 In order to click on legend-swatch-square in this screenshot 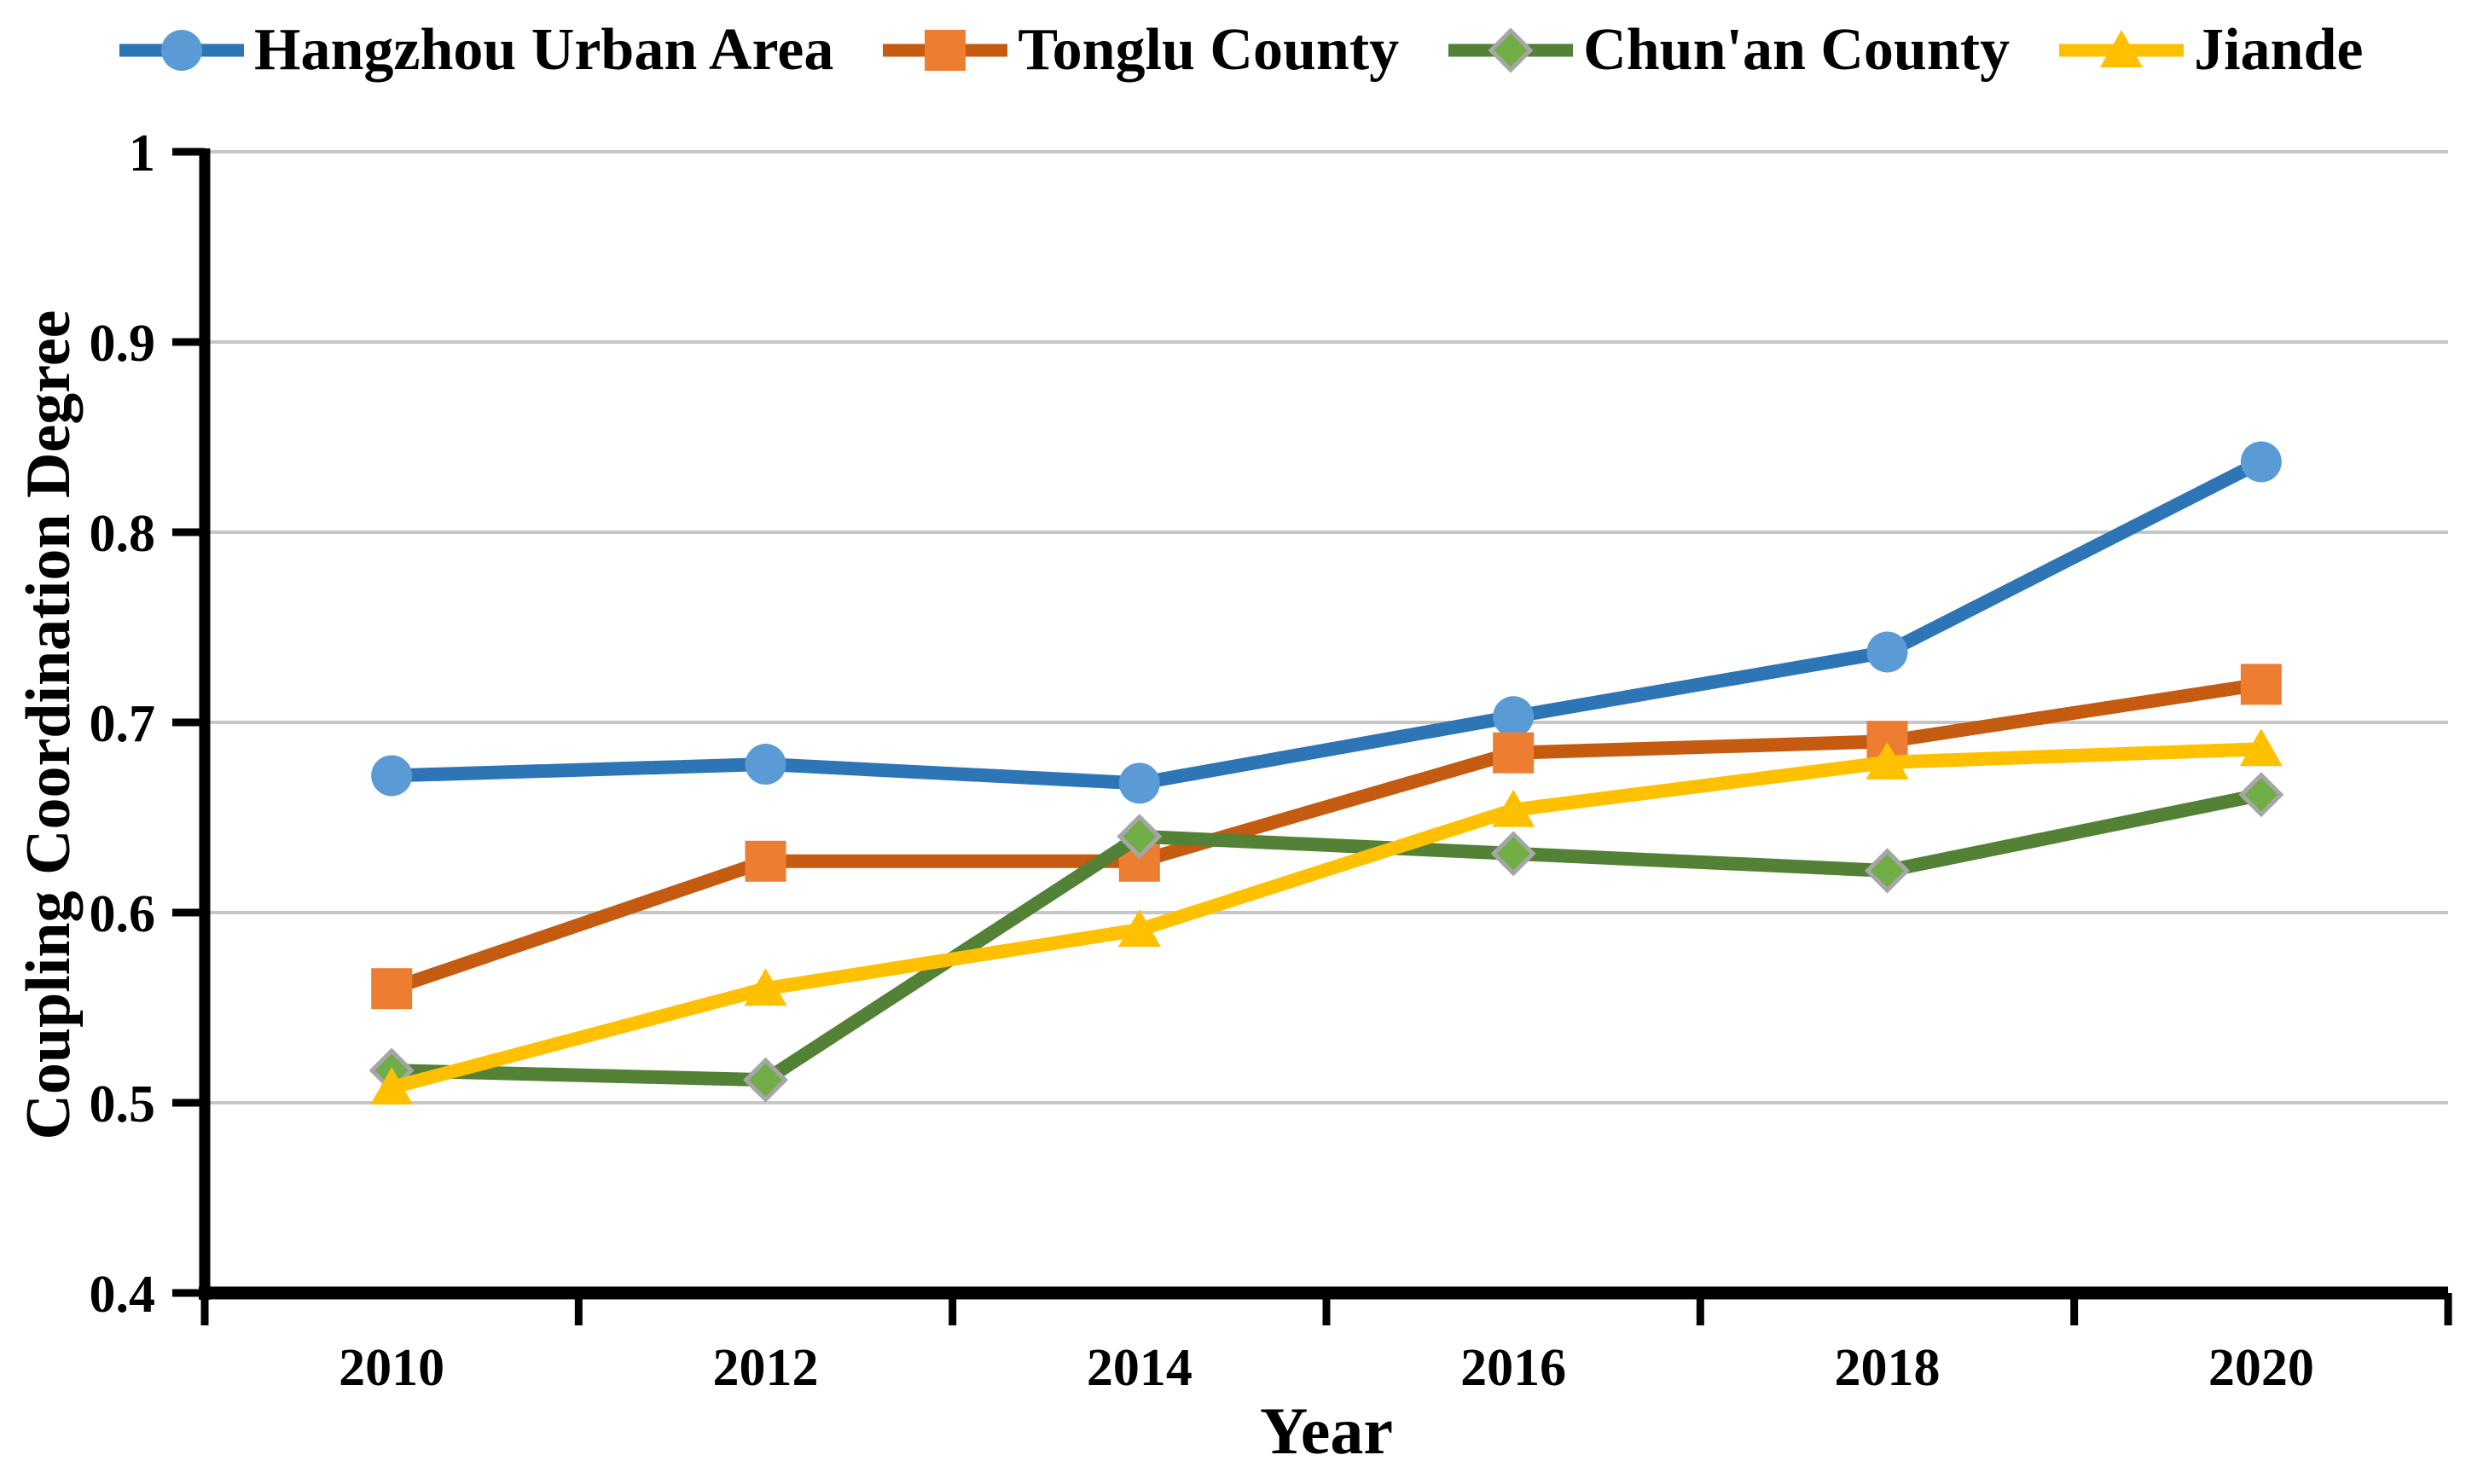, I will do `click(945, 50)`.